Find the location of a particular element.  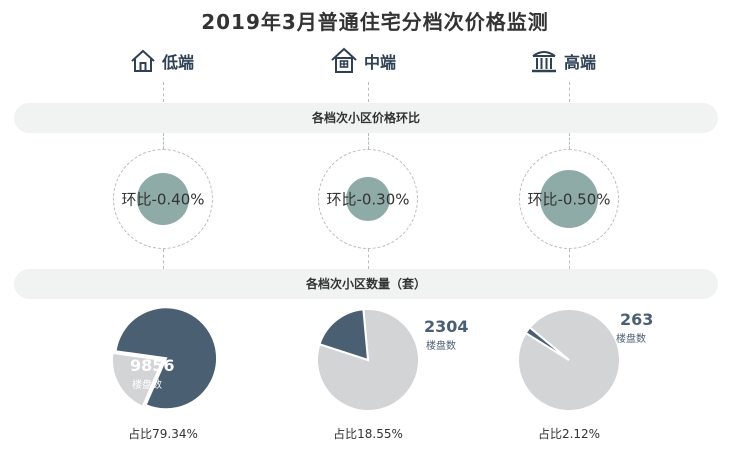

tier-label-high: 高端 is located at coordinates (580, 62).